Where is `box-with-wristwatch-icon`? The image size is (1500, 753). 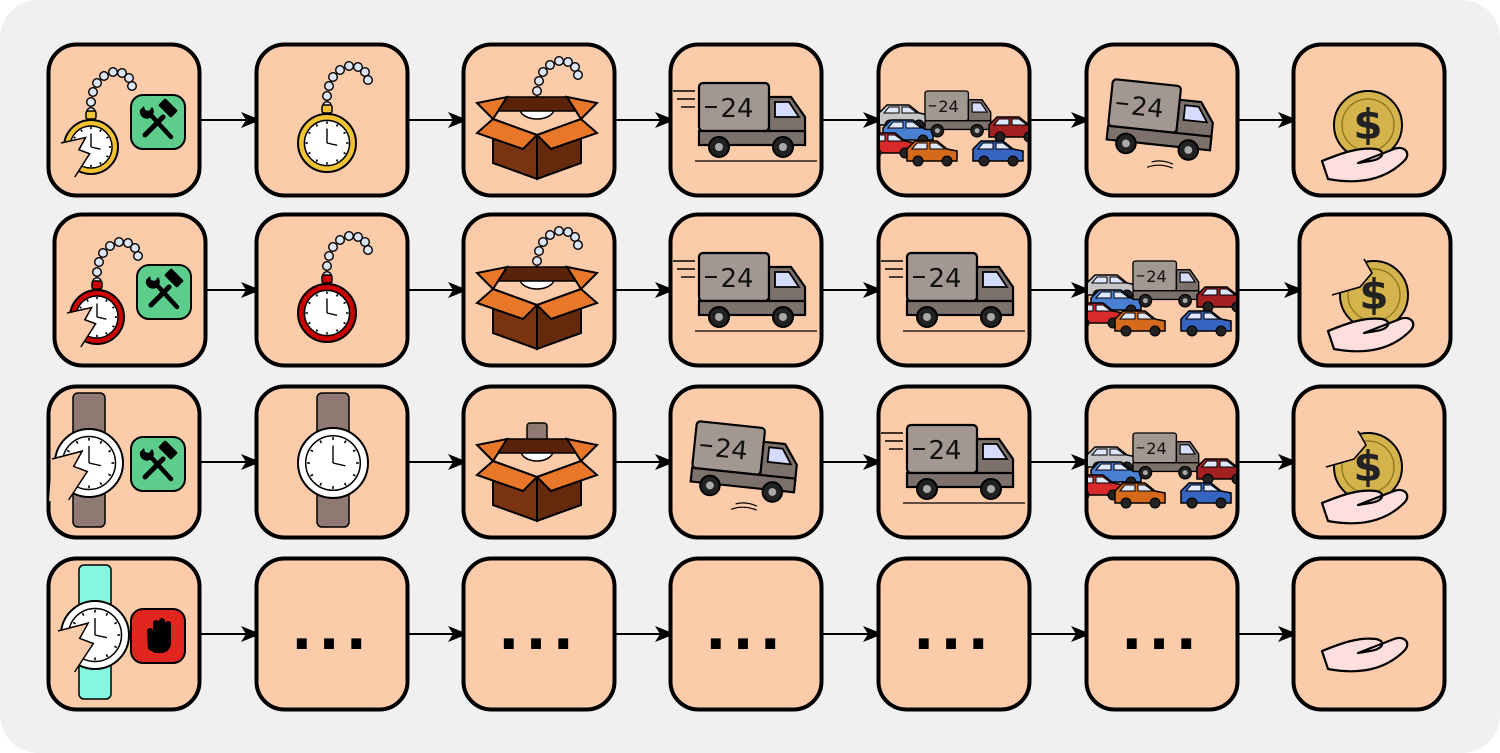 box-with-wristwatch-icon is located at coordinates (537, 472).